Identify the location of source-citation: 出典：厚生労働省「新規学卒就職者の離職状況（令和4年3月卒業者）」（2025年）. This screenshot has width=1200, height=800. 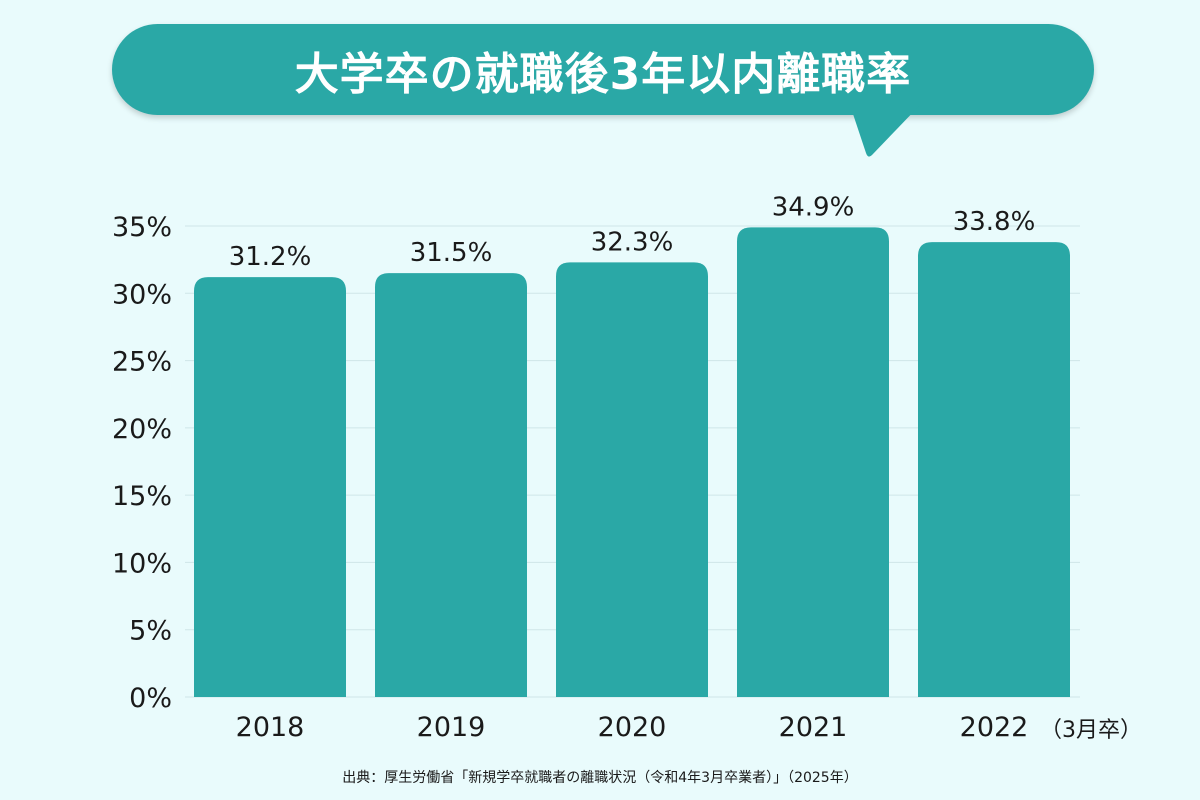
(600, 778).